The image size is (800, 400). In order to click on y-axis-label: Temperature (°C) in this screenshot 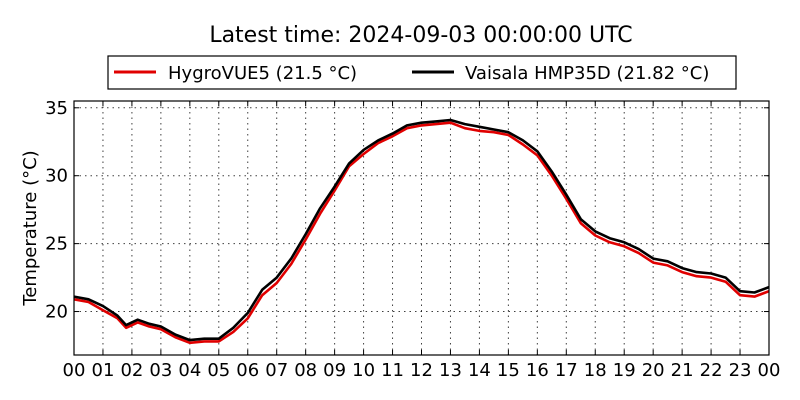, I will do `click(30, 228)`.